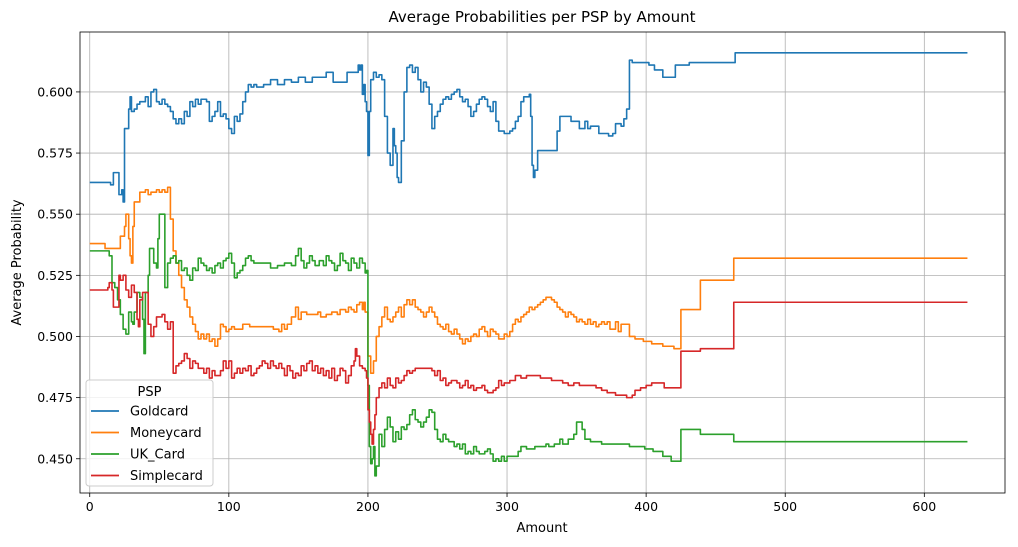 Image resolution: width=1018 pixels, height=547 pixels. I want to click on y-tick-label: 0.450, so click(55, 458).